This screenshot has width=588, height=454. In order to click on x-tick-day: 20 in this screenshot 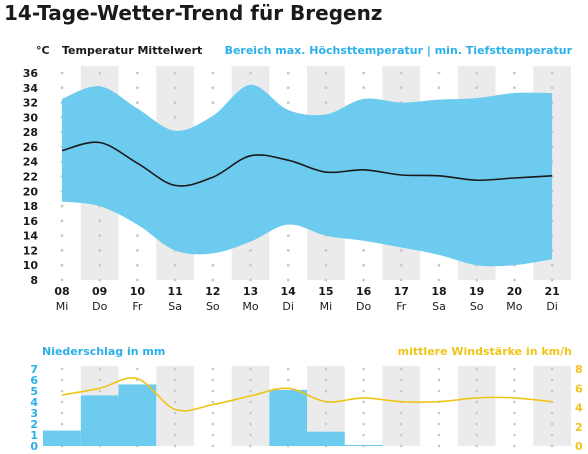, I will do `click(515, 291)`.